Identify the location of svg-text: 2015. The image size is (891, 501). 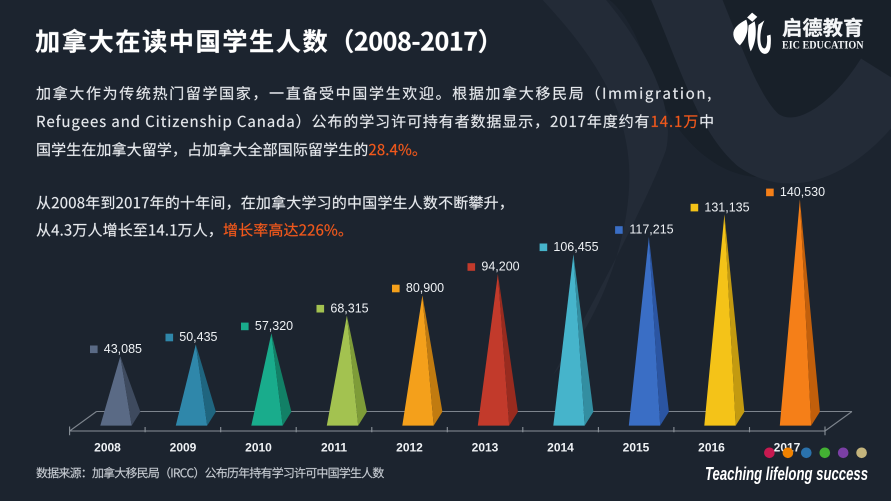
(636, 448).